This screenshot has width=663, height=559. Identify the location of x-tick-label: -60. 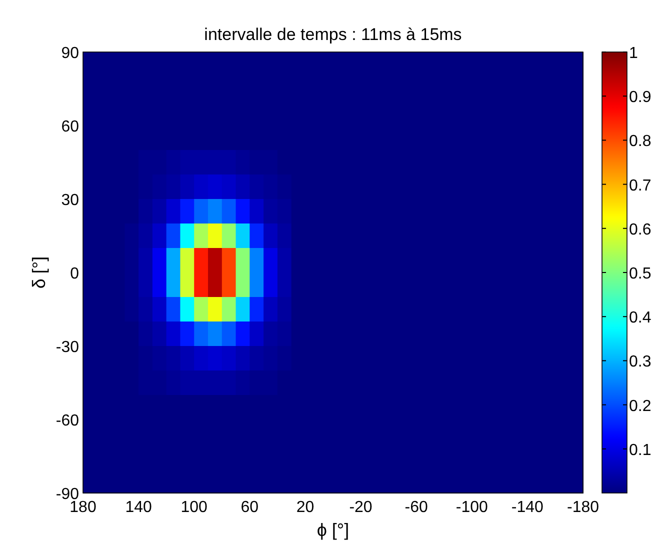
(416, 507).